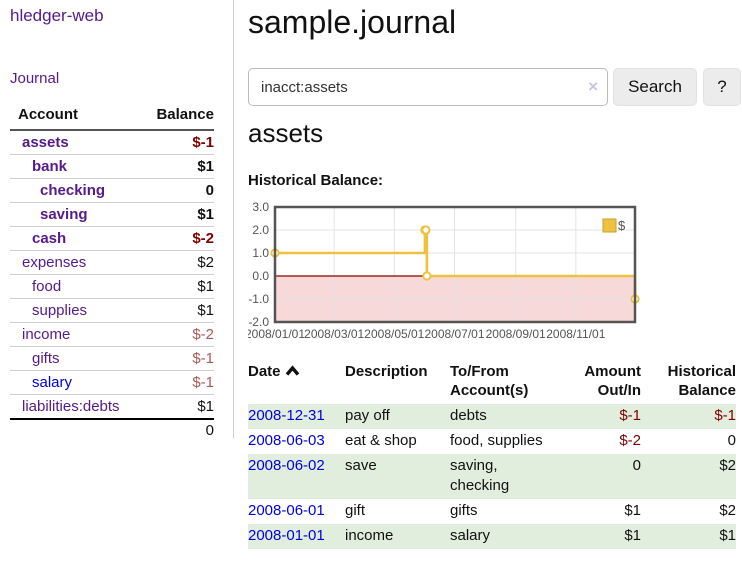 This screenshot has height=582, width=742. I want to click on description-cell: income, so click(369, 535).